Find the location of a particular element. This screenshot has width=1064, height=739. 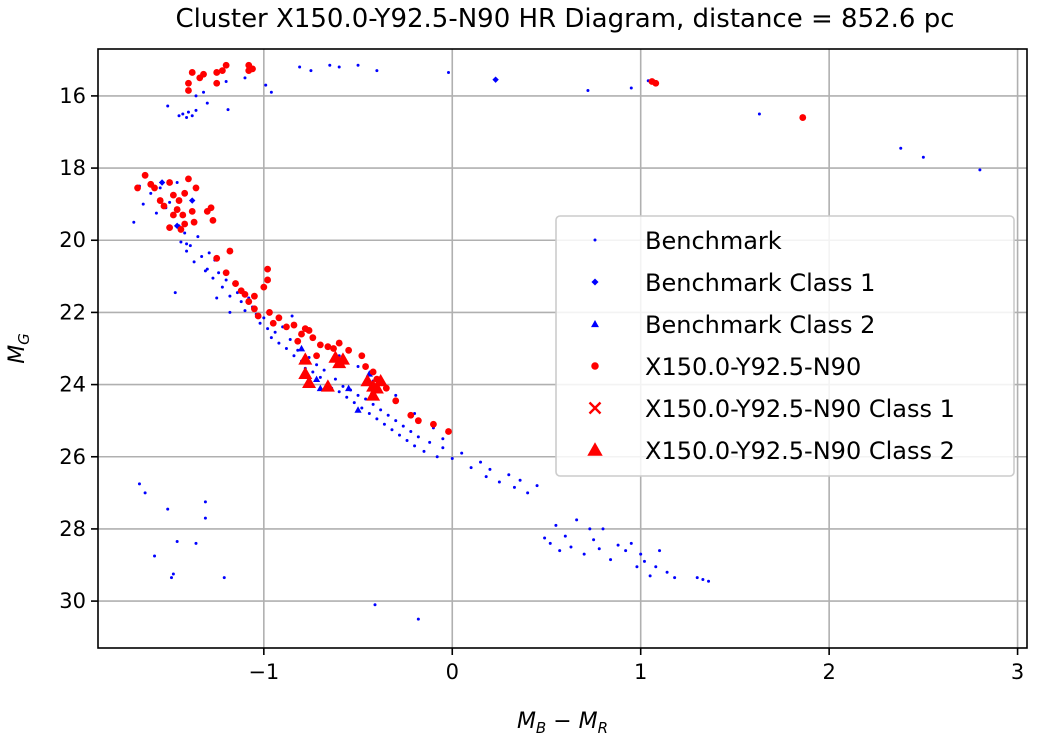

x-tick-label: 2 is located at coordinates (828, 672).